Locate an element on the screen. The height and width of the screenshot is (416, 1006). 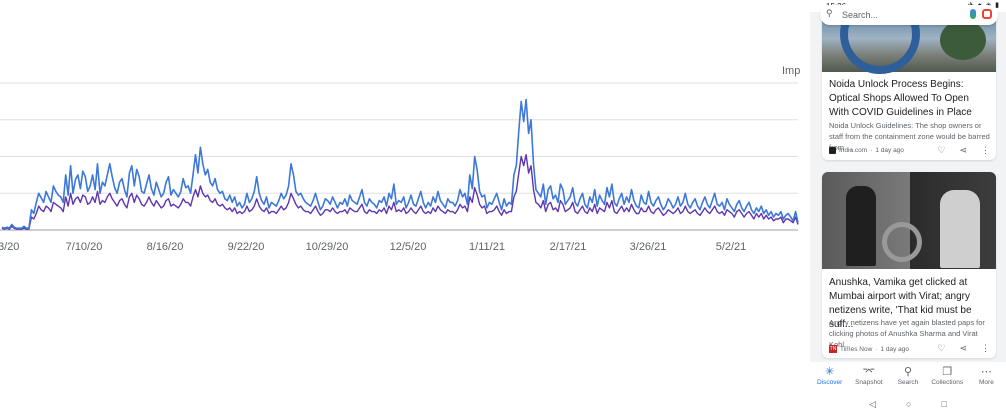
recents-icon: □ is located at coordinates (944, 404).